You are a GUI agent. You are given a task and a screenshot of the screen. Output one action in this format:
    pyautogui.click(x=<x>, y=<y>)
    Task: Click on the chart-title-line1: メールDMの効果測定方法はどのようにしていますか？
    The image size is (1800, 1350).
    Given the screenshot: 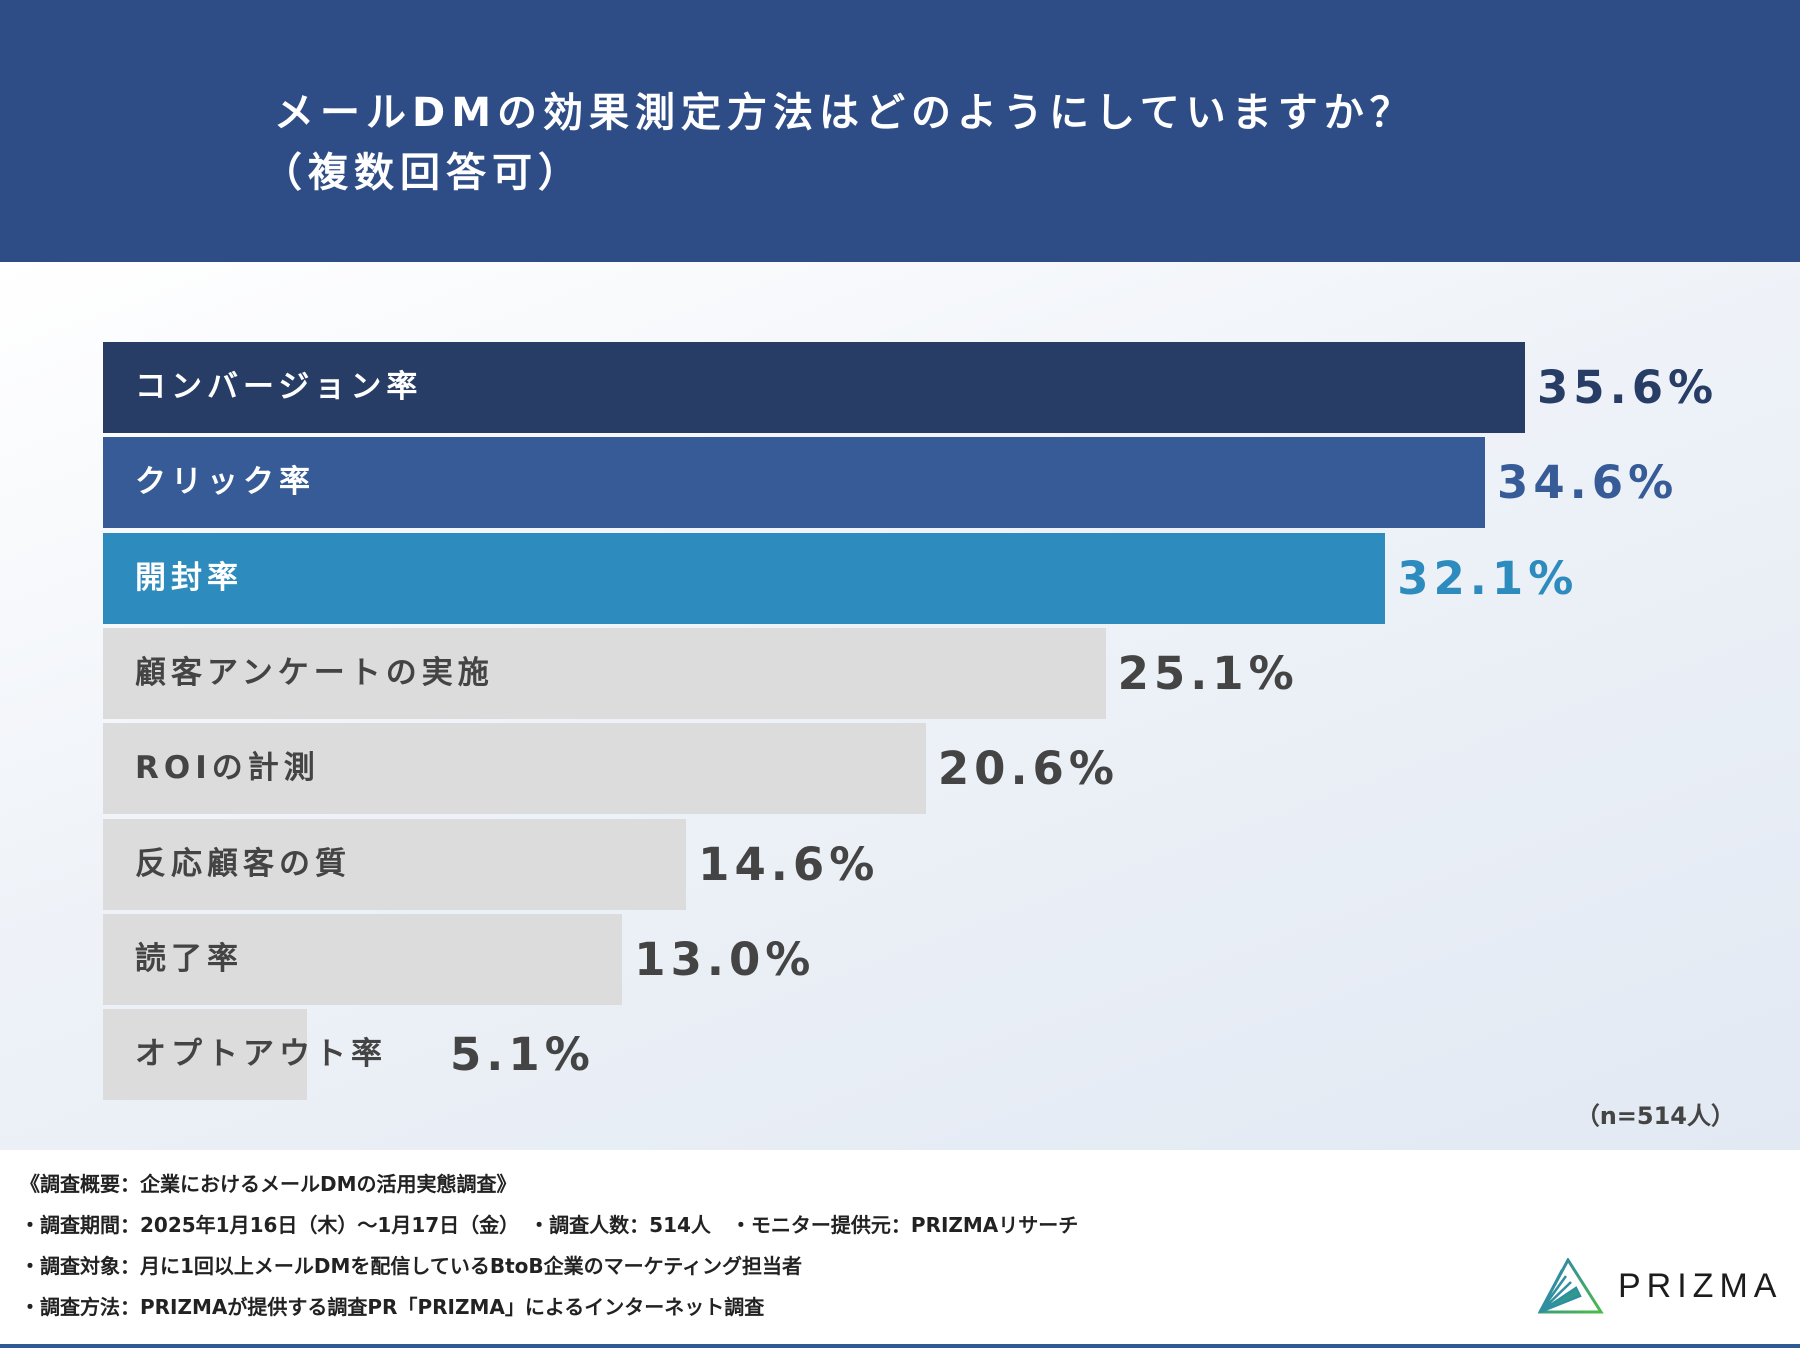 What is the action you would take?
    pyautogui.click(x=845, y=113)
    